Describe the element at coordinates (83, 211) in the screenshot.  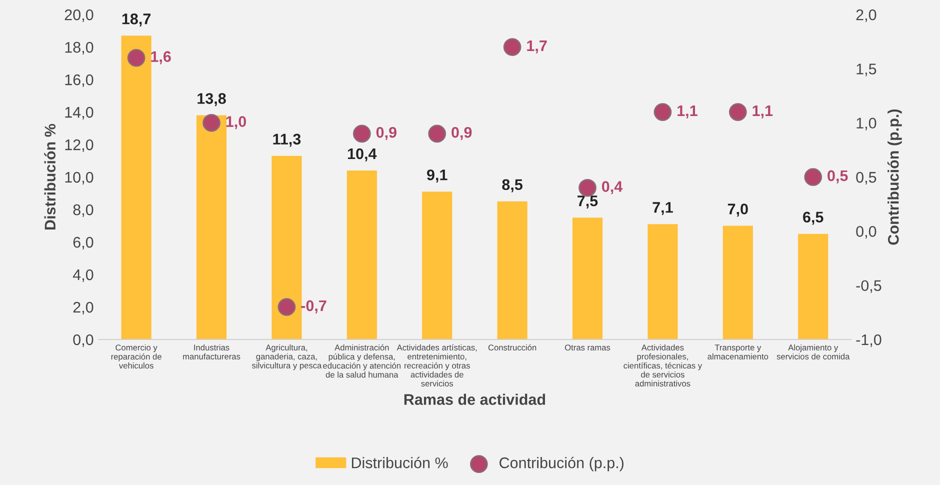
I see `y-tick-label: 8,0` at that location.